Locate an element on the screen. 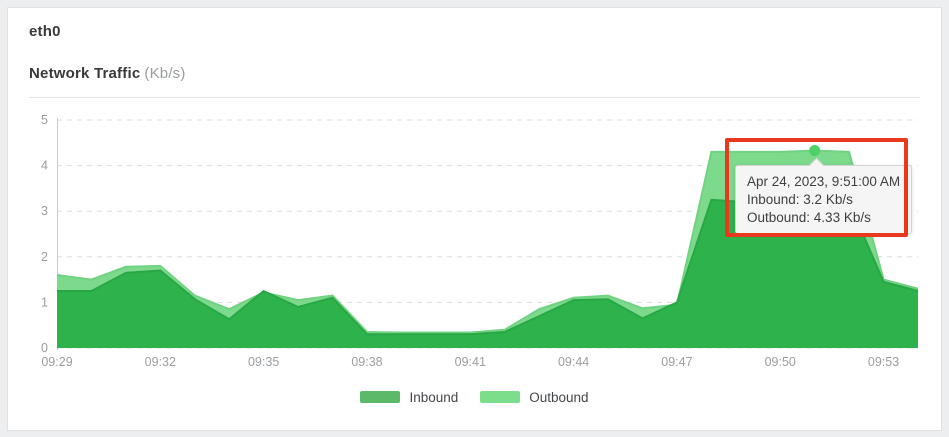 This screenshot has height=437, width=949. y-axis-tick-label: 4 is located at coordinates (44, 166).